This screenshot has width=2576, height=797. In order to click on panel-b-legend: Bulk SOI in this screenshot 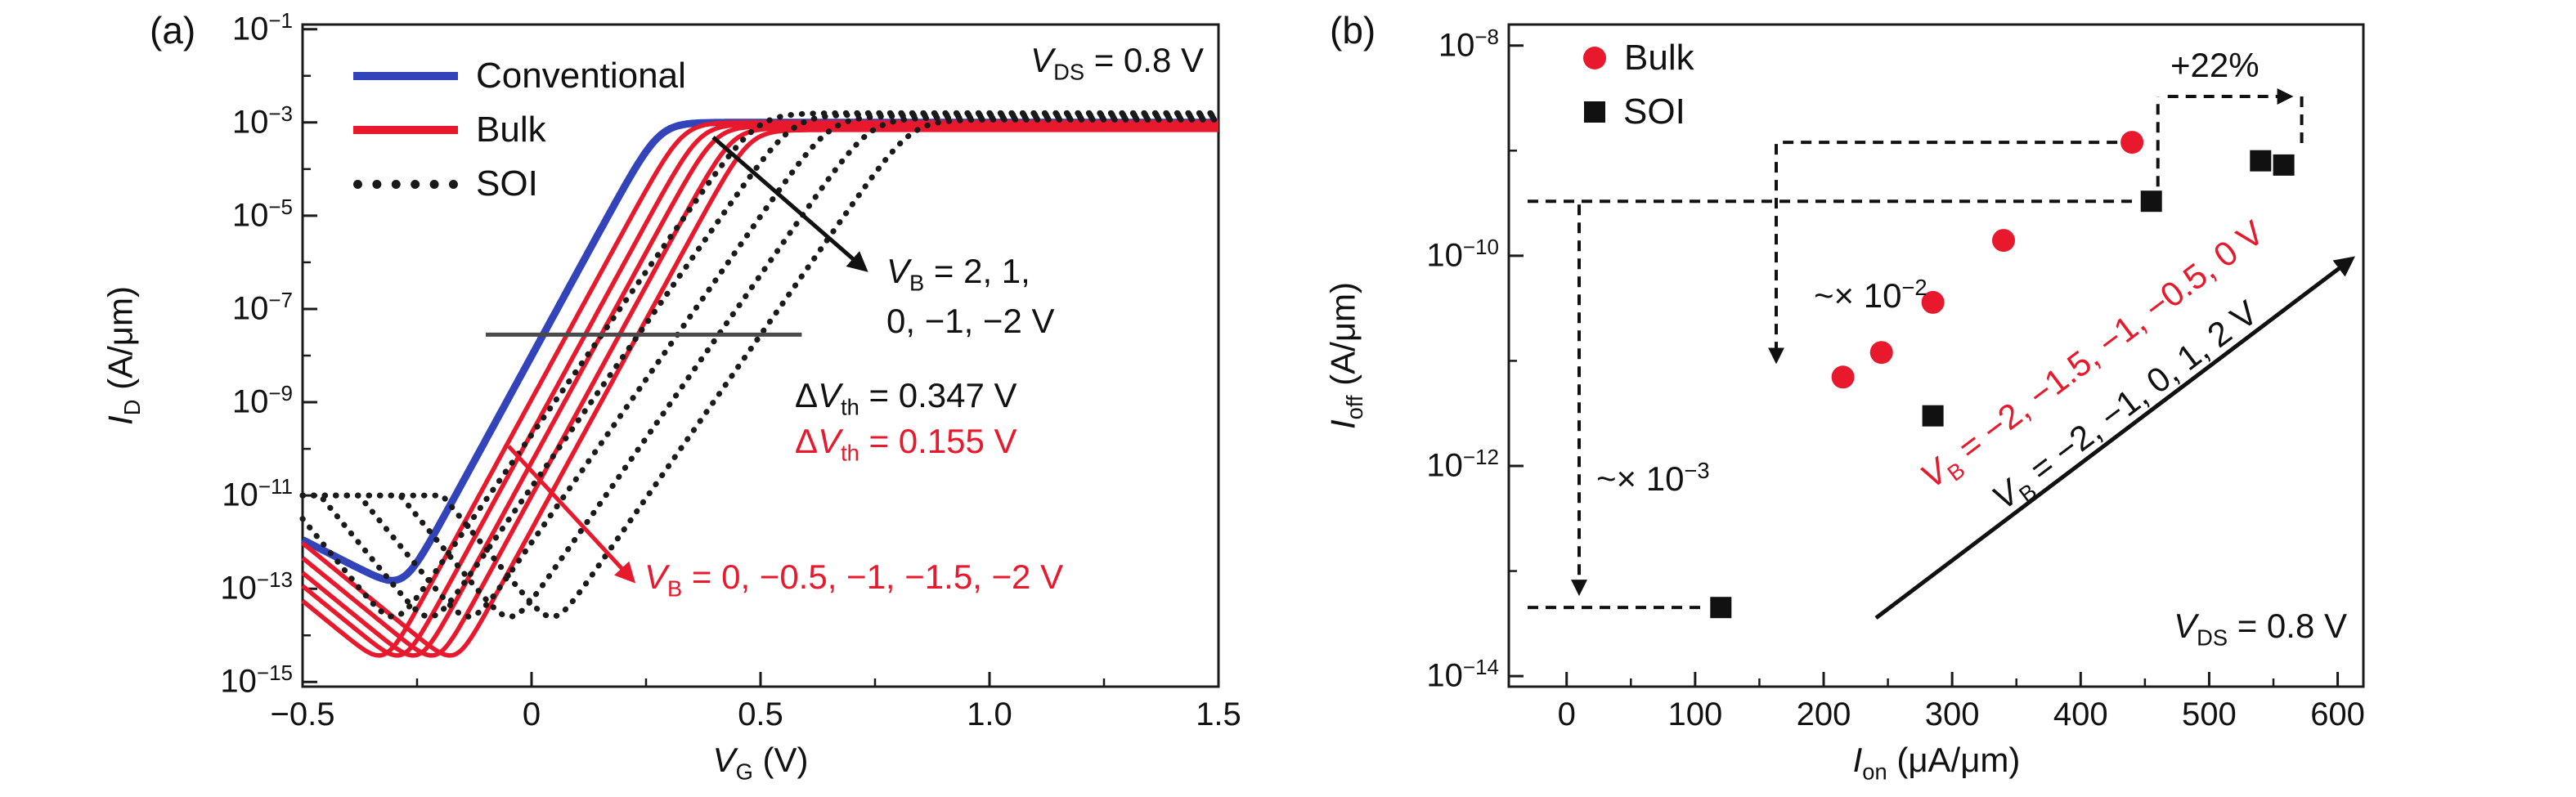, I will do `click(1638, 85)`.